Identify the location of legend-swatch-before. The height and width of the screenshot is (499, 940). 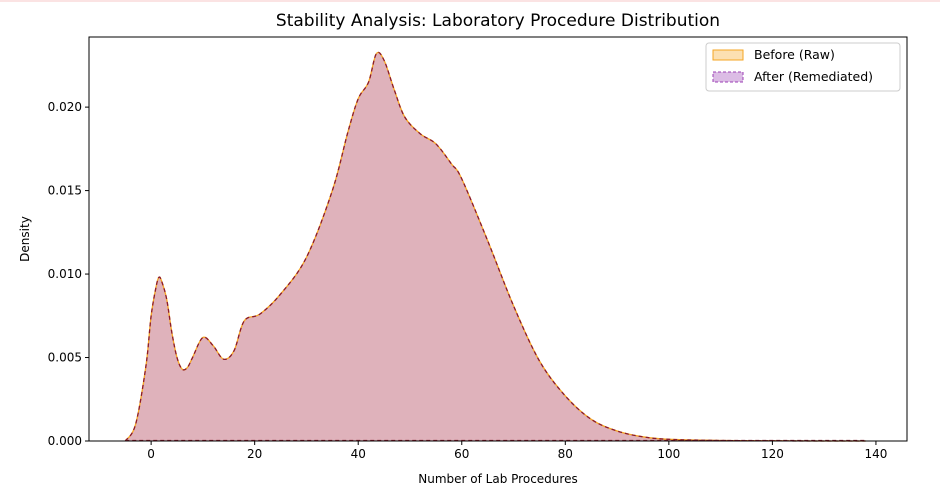
(728, 55).